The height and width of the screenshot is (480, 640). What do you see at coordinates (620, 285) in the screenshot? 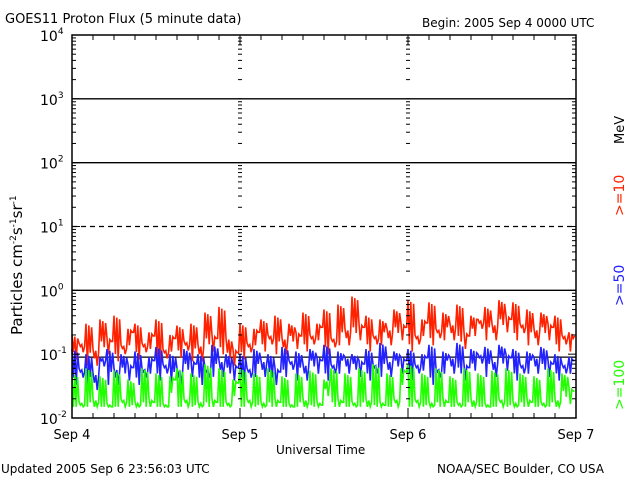
I see `legend-ge50: >=50` at bounding box center [620, 285].